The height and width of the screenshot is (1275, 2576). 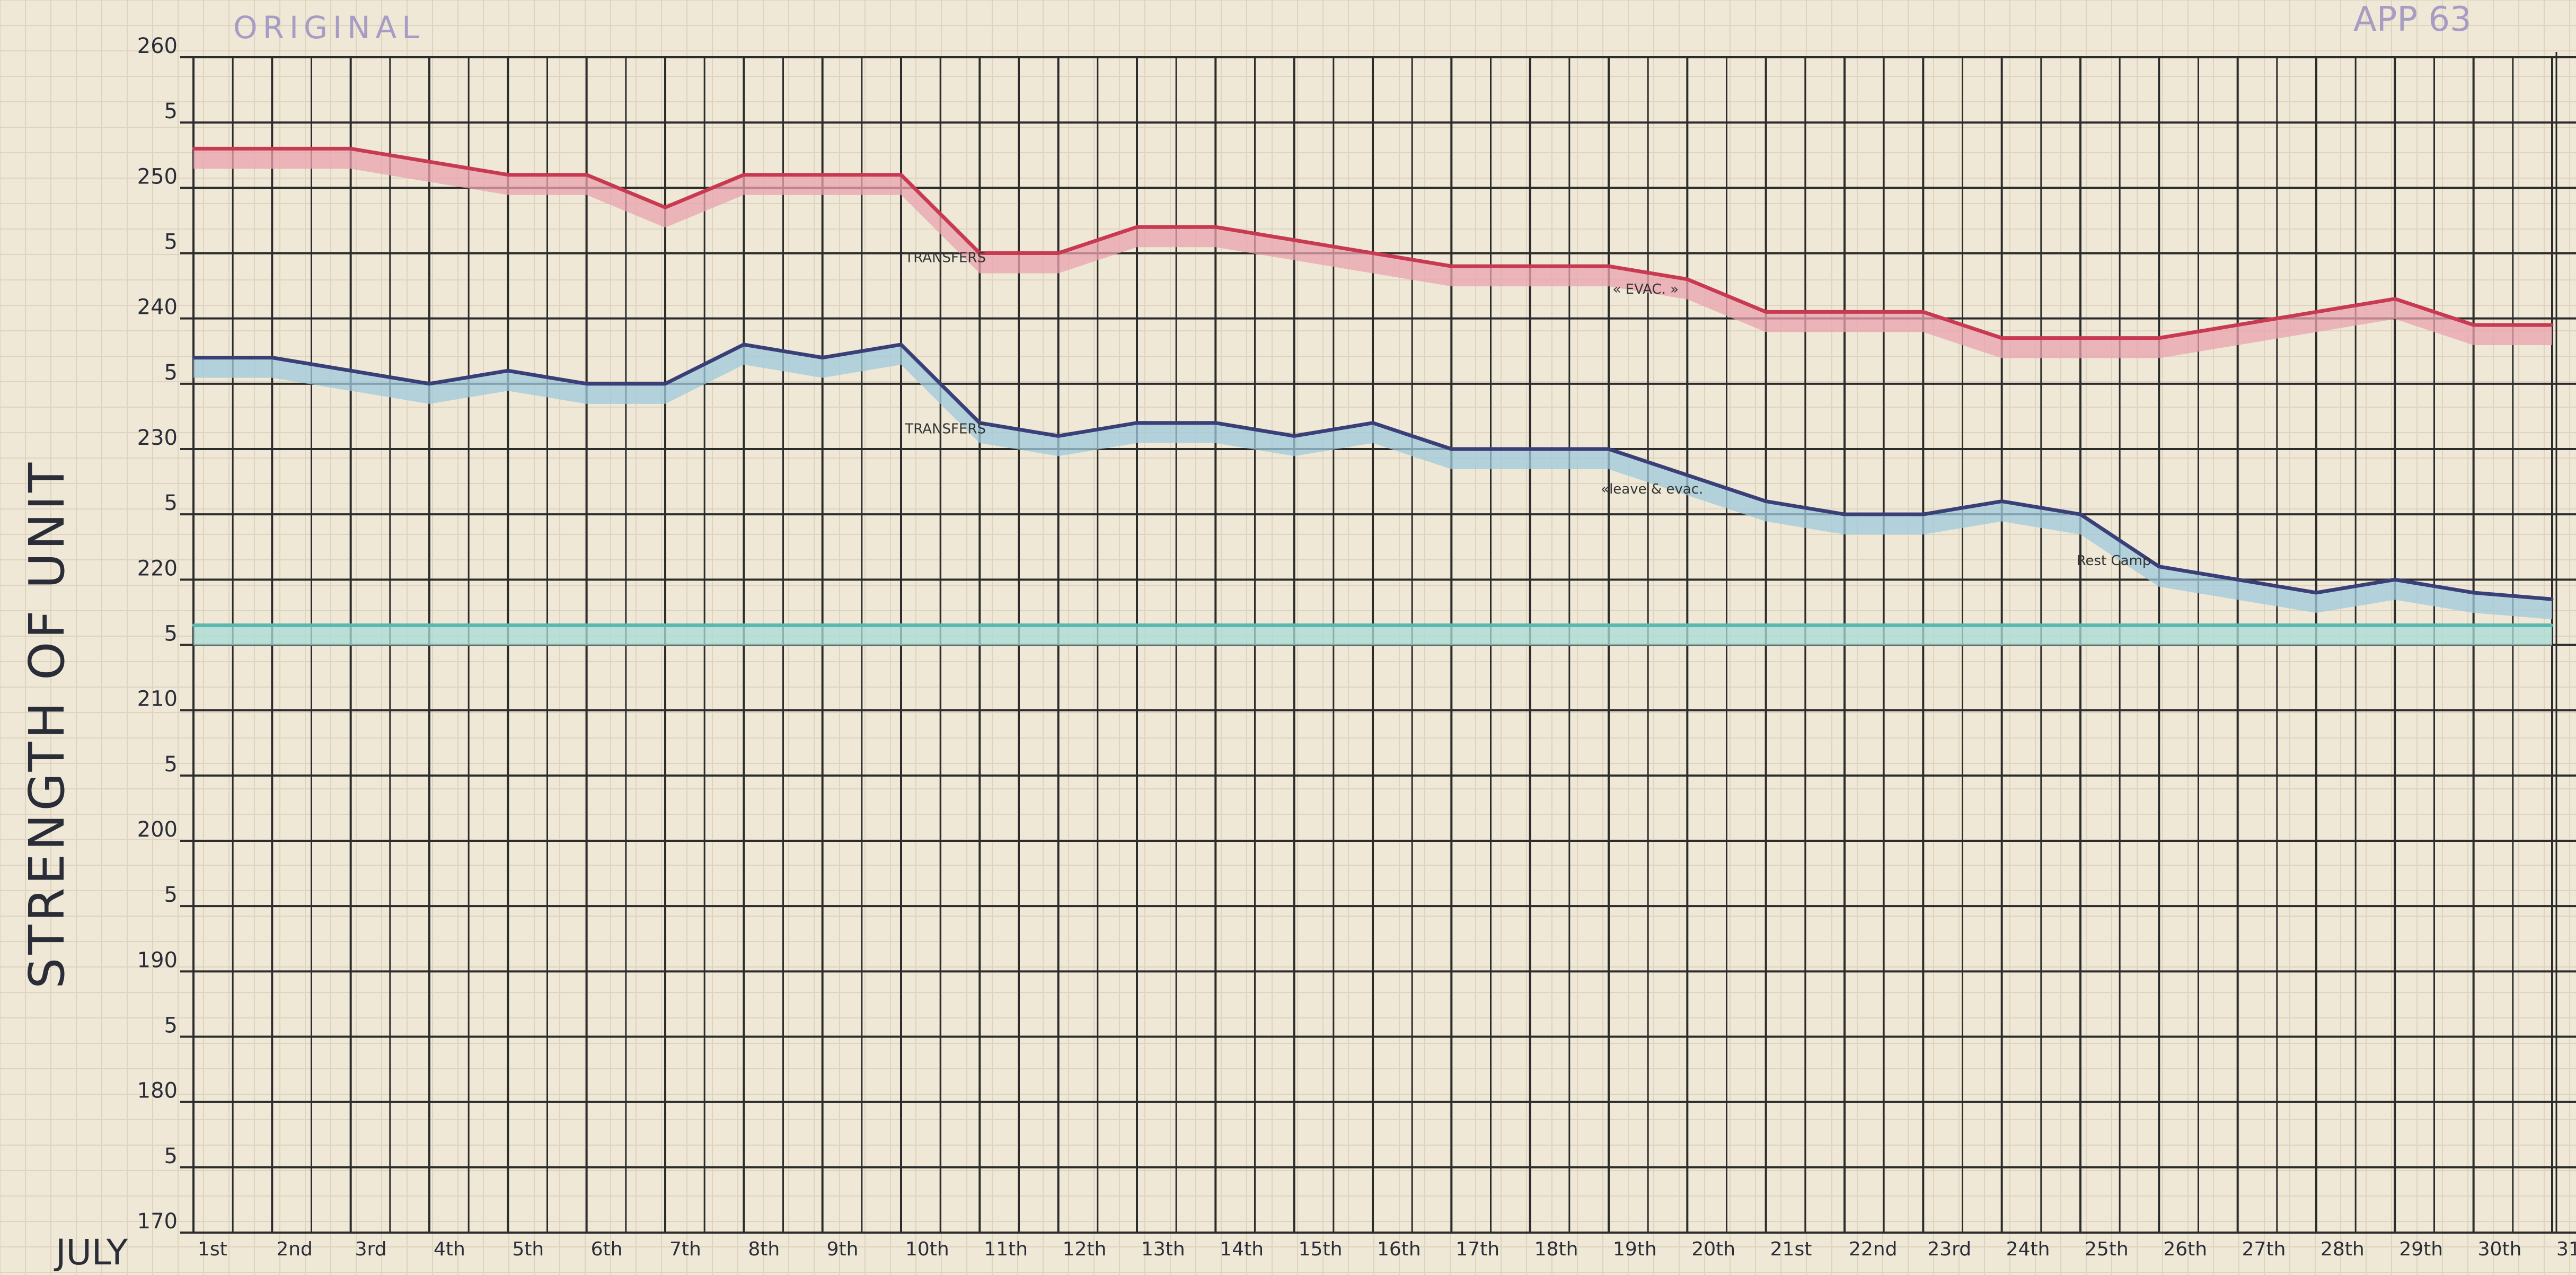 What do you see at coordinates (1556, 1249) in the screenshot?
I see `x-tick-label: 18th` at bounding box center [1556, 1249].